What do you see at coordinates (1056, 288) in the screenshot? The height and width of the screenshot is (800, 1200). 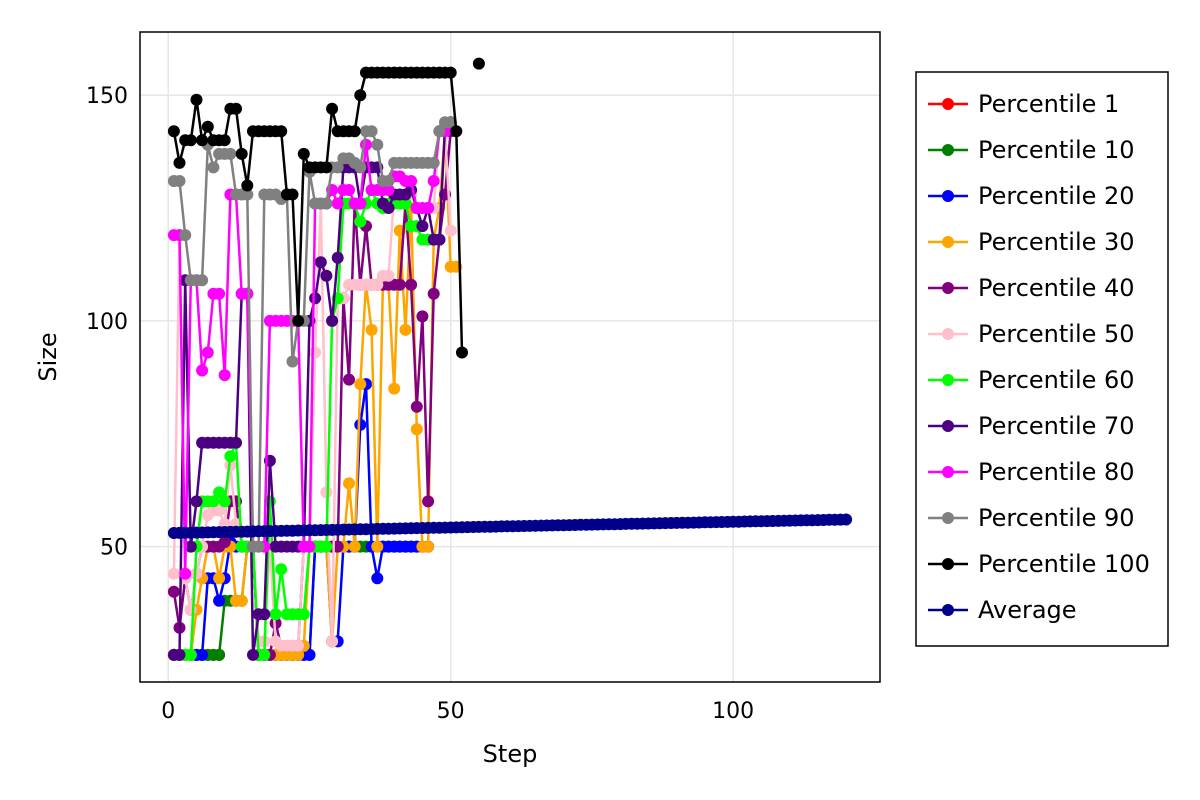 I see `legend-label: Percentile 40` at bounding box center [1056, 288].